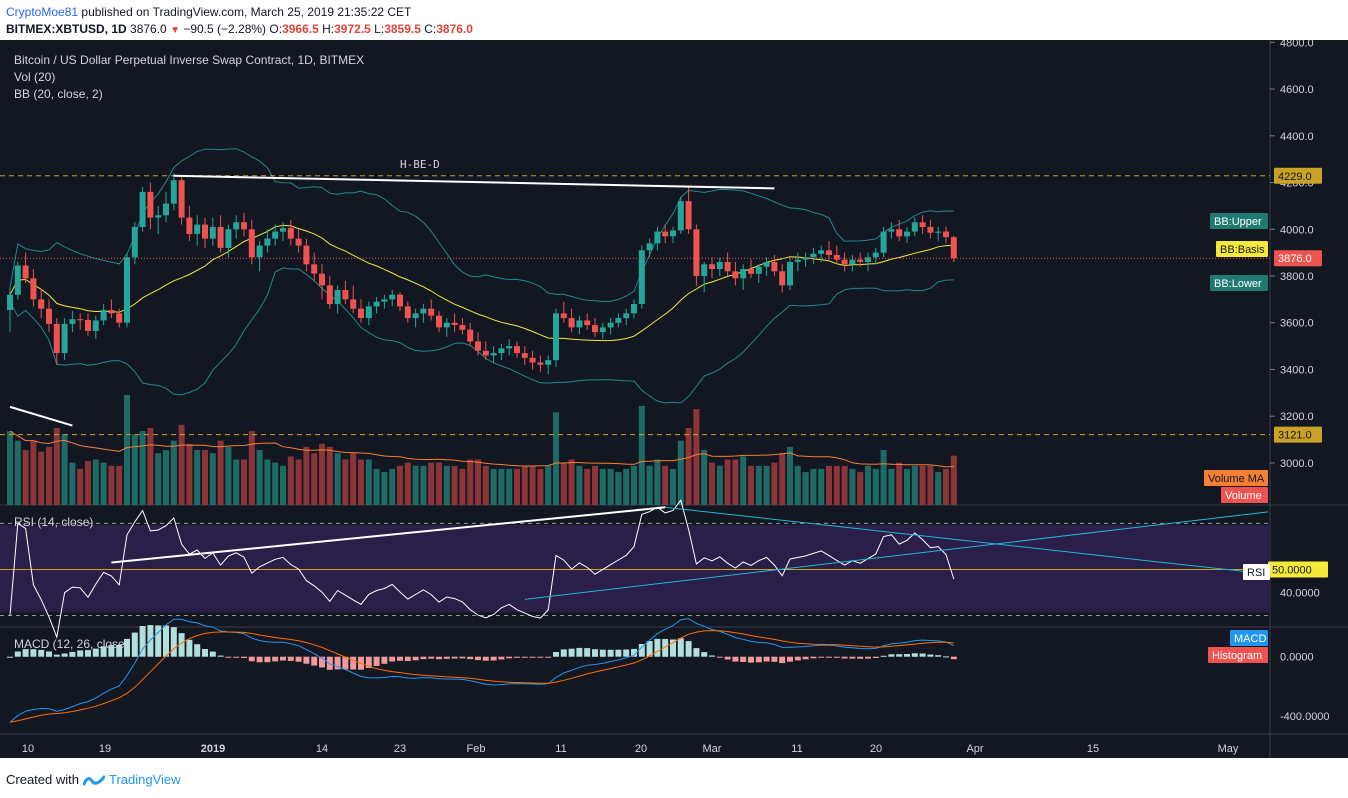 This screenshot has height=798, width=1348. What do you see at coordinates (379, 29) in the screenshot?
I see `low-label: L:` at bounding box center [379, 29].